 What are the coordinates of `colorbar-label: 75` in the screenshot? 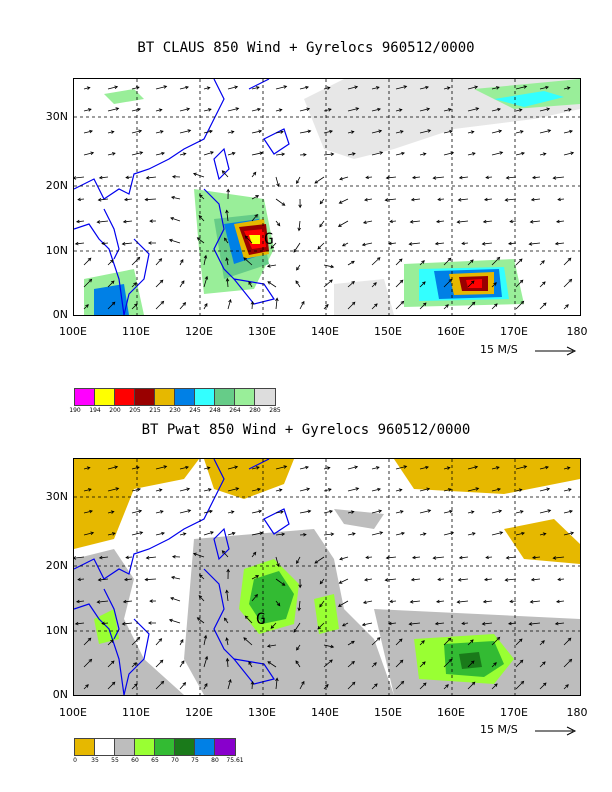 It's located at (195, 760).